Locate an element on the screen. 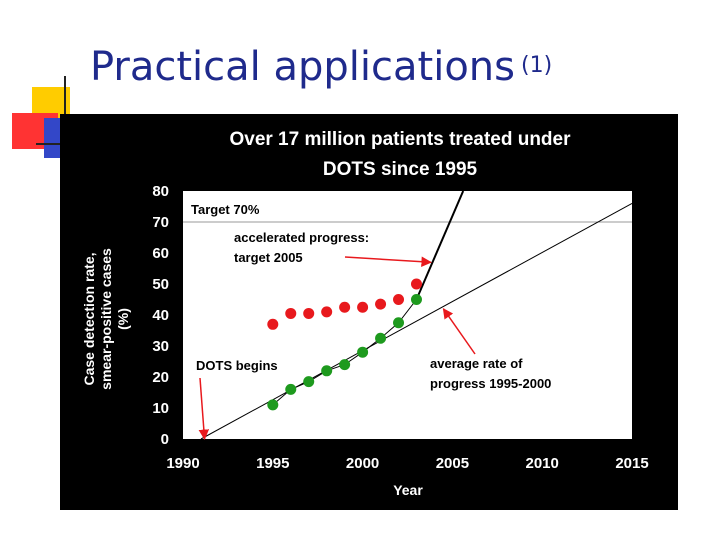 The height and width of the screenshot is (540, 720). slide-title-suffix: (1) is located at coordinates (536, 65).